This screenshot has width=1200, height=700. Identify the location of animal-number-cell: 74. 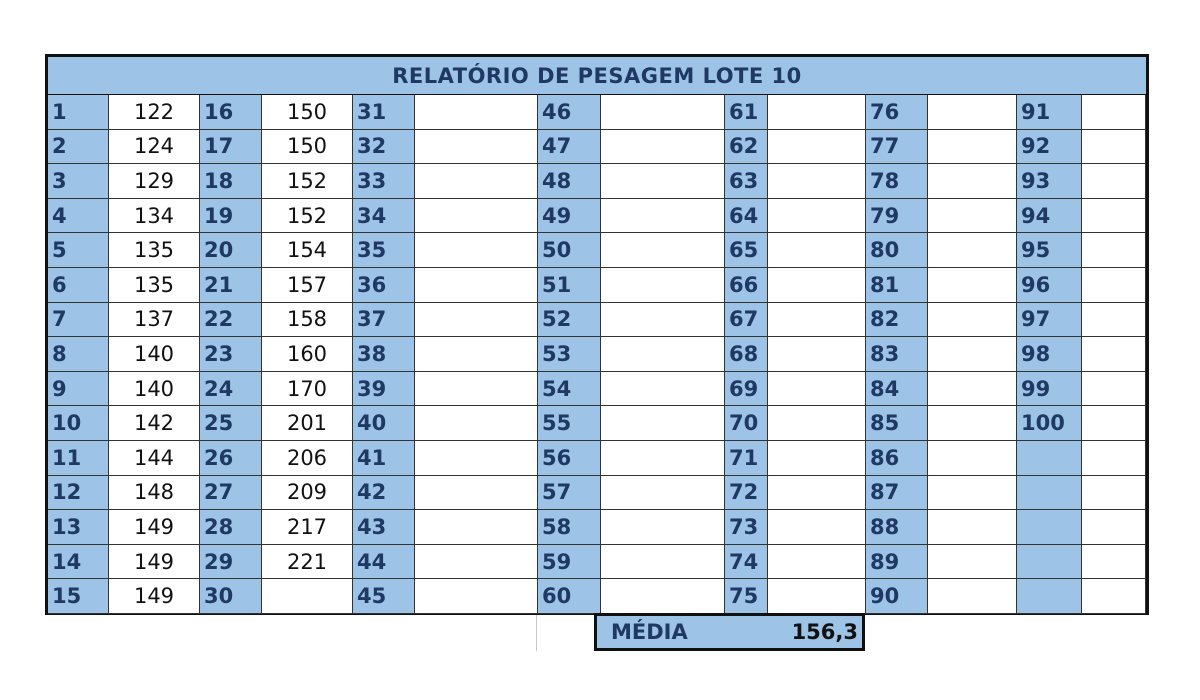
(746, 562).